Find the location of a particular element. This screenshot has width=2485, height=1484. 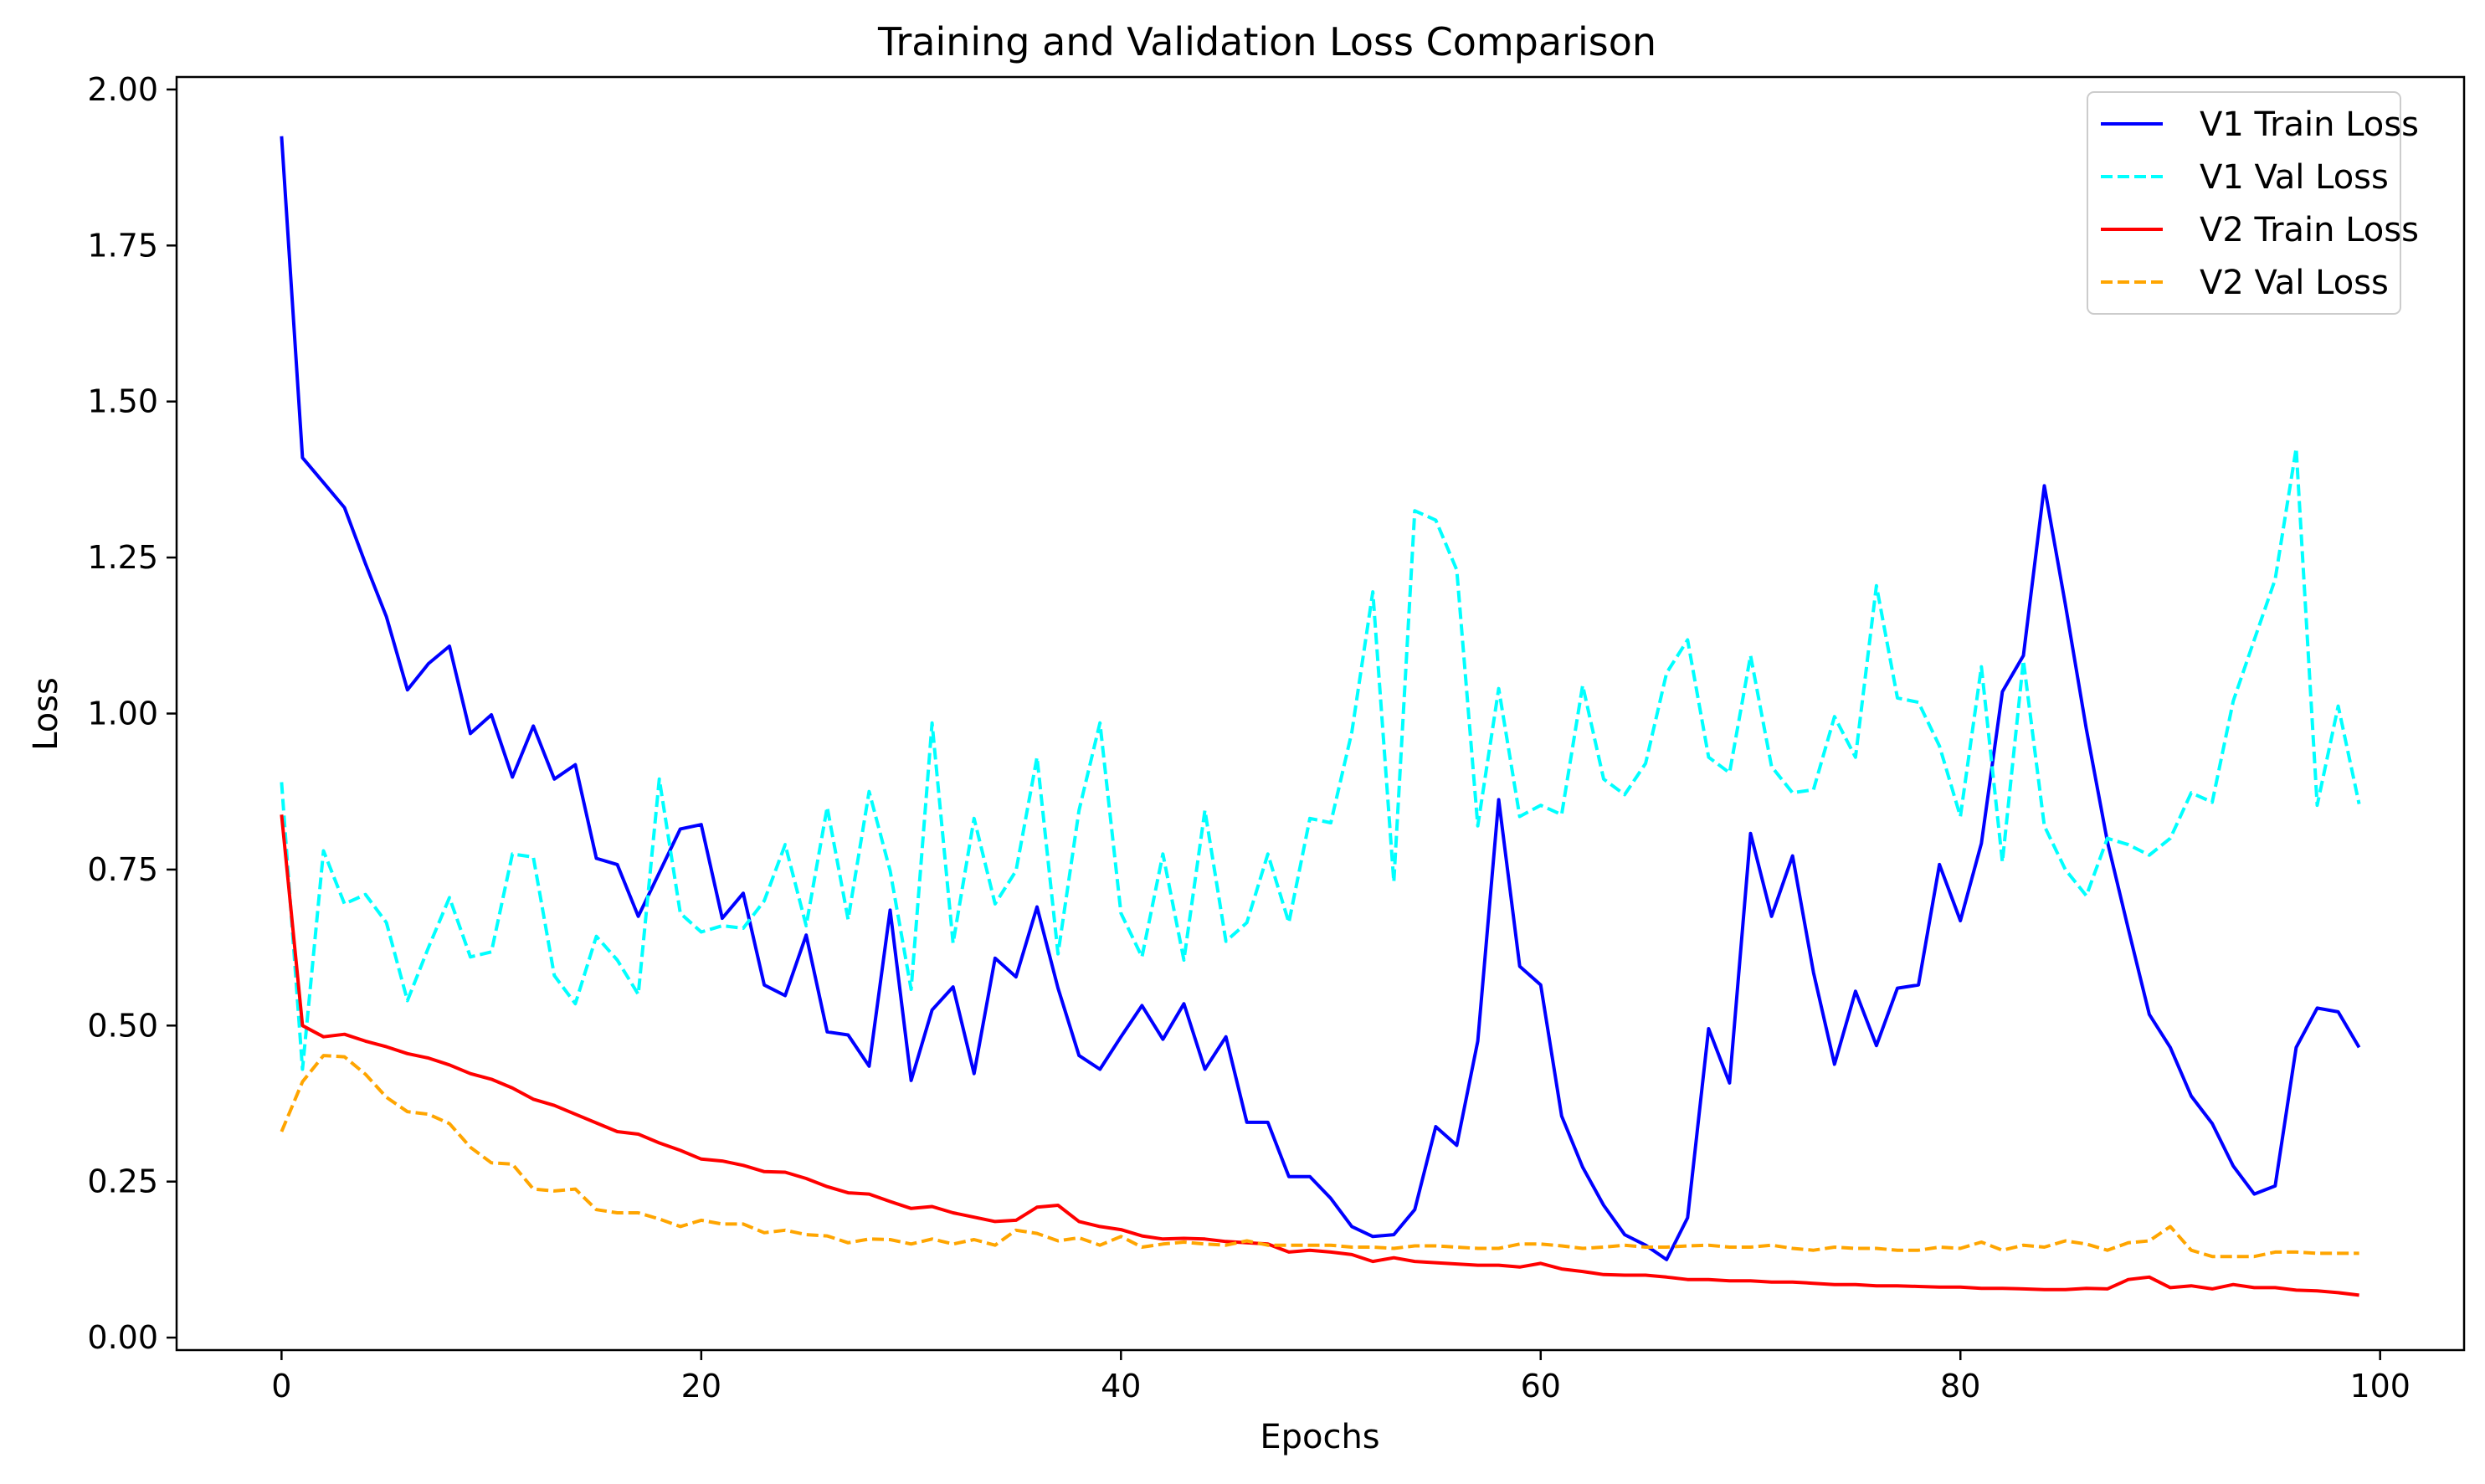

x-tick-label: 40 is located at coordinates (1121, 1386).